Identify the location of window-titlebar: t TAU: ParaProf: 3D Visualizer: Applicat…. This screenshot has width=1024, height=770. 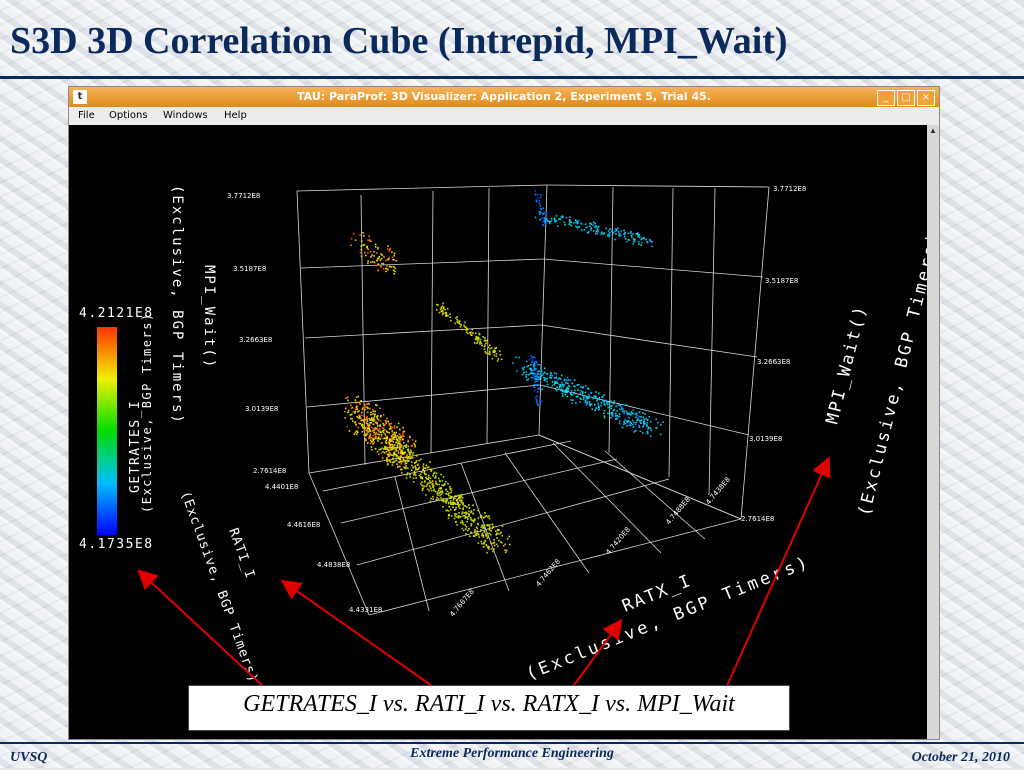
(504, 97).